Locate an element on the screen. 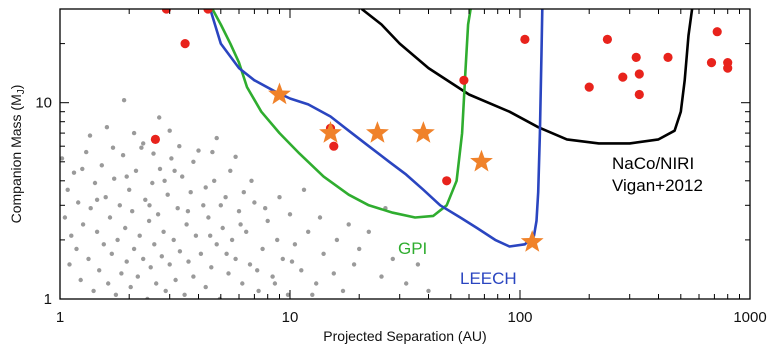 This screenshot has height=348, width=780. annotation-naco-line1: NaCo/NIRI is located at coordinates (653, 163).